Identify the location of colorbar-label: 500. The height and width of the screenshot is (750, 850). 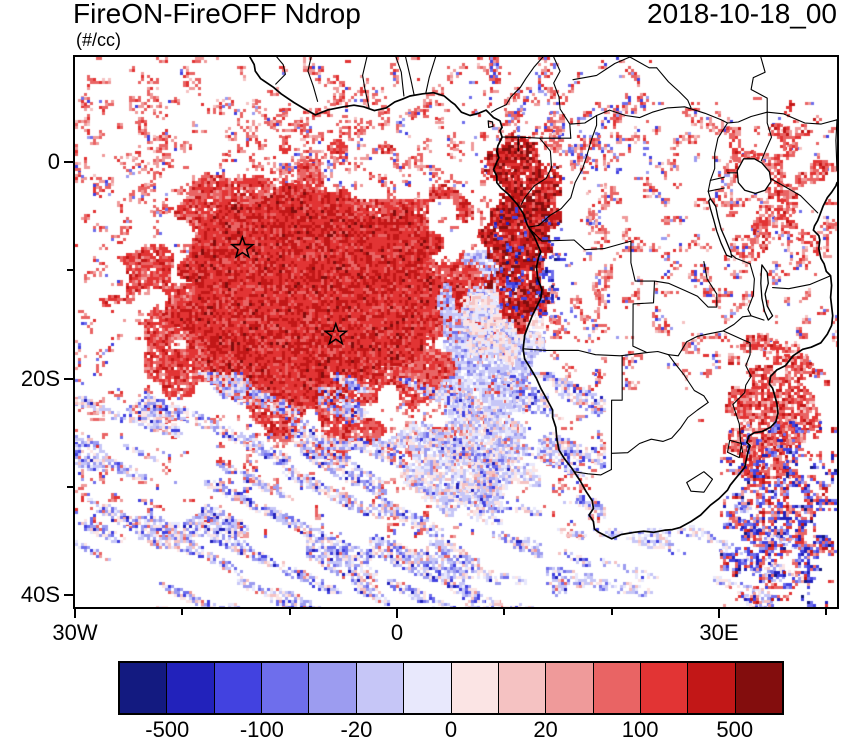
(735, 729).